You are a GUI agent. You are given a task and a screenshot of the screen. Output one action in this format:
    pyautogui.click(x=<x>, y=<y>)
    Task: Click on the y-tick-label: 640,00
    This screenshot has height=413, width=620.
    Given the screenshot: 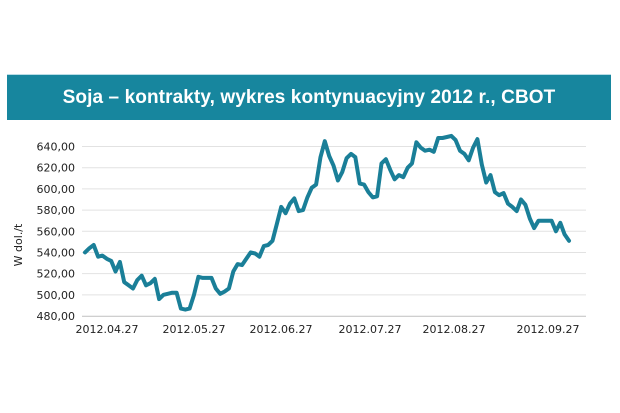 What is the action you would take?
    pyautogui.click(x=56, y=147)
    